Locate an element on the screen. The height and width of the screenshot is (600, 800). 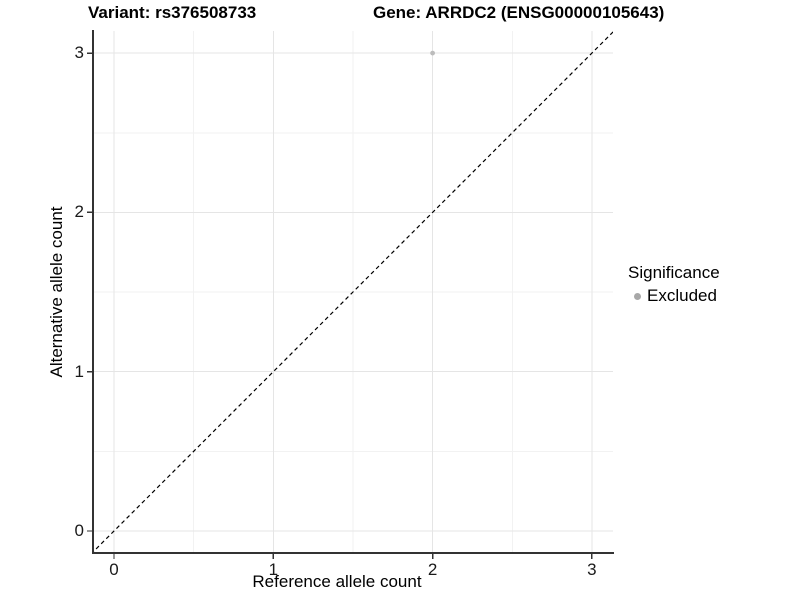
legend-marker-icon is located at coordinates (637, 296).